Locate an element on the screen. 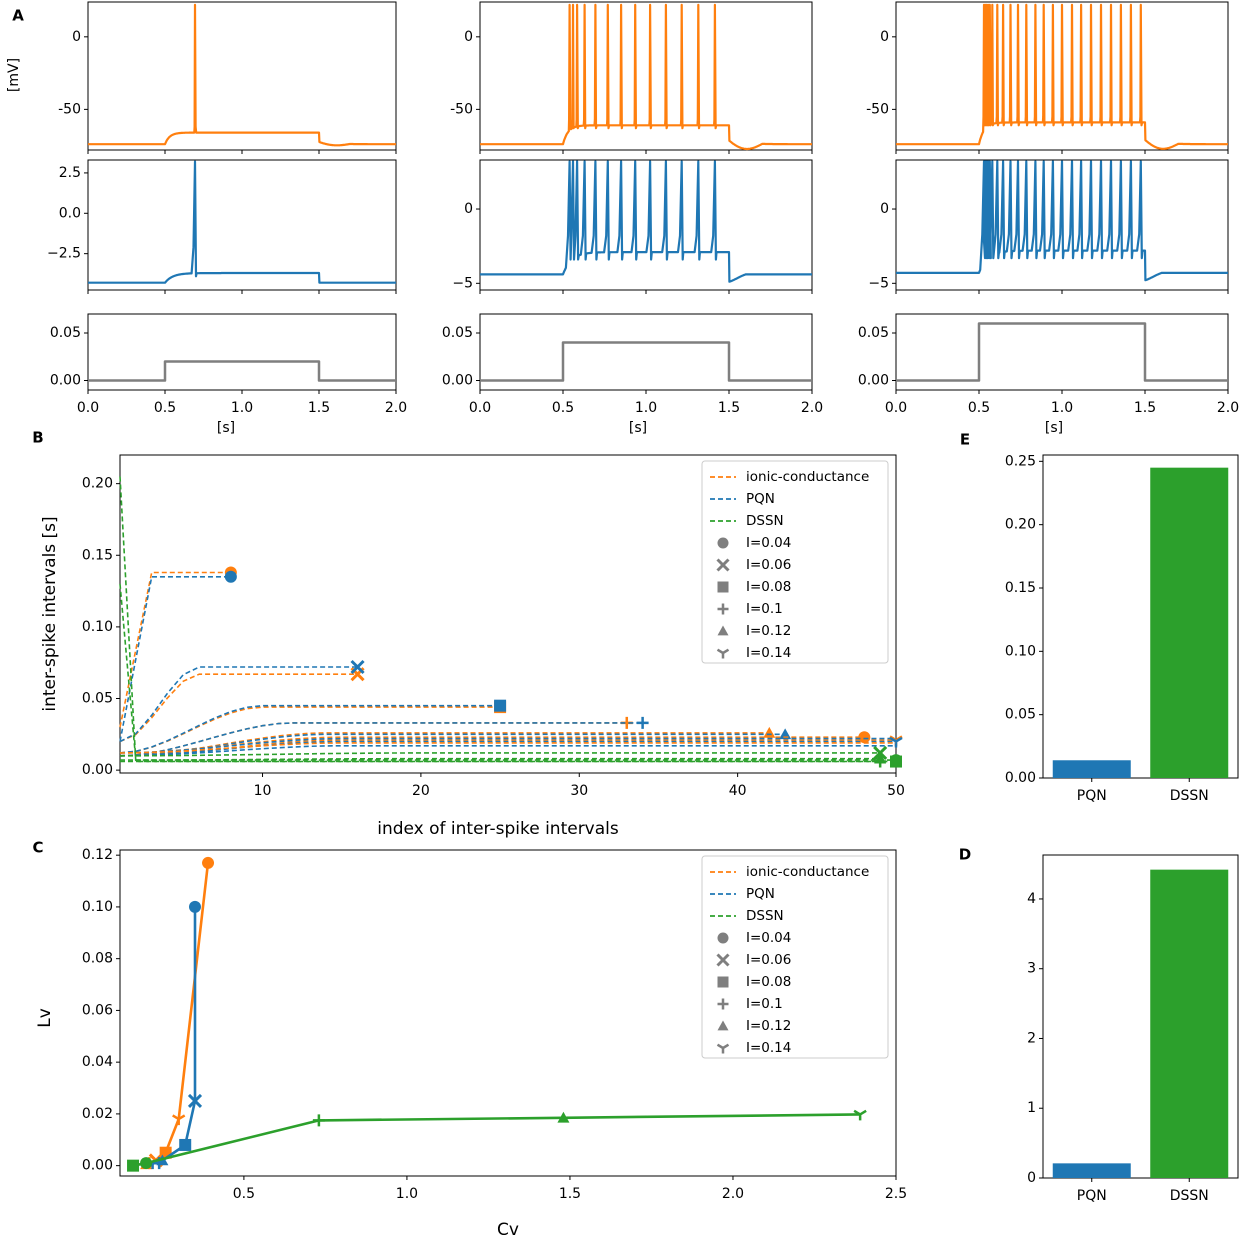  bar-y-tick-label: 0.00 is located at coordinates (1020, 778).